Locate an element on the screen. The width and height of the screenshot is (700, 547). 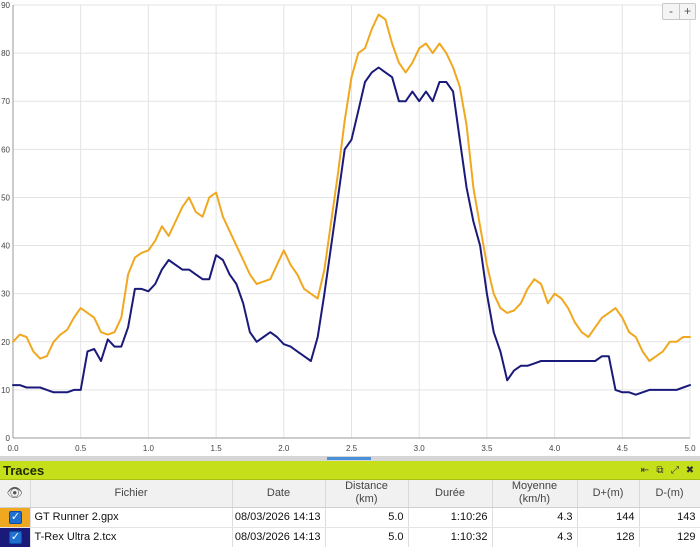
y-tick-label: 80 is located at coordinates (5, 53).